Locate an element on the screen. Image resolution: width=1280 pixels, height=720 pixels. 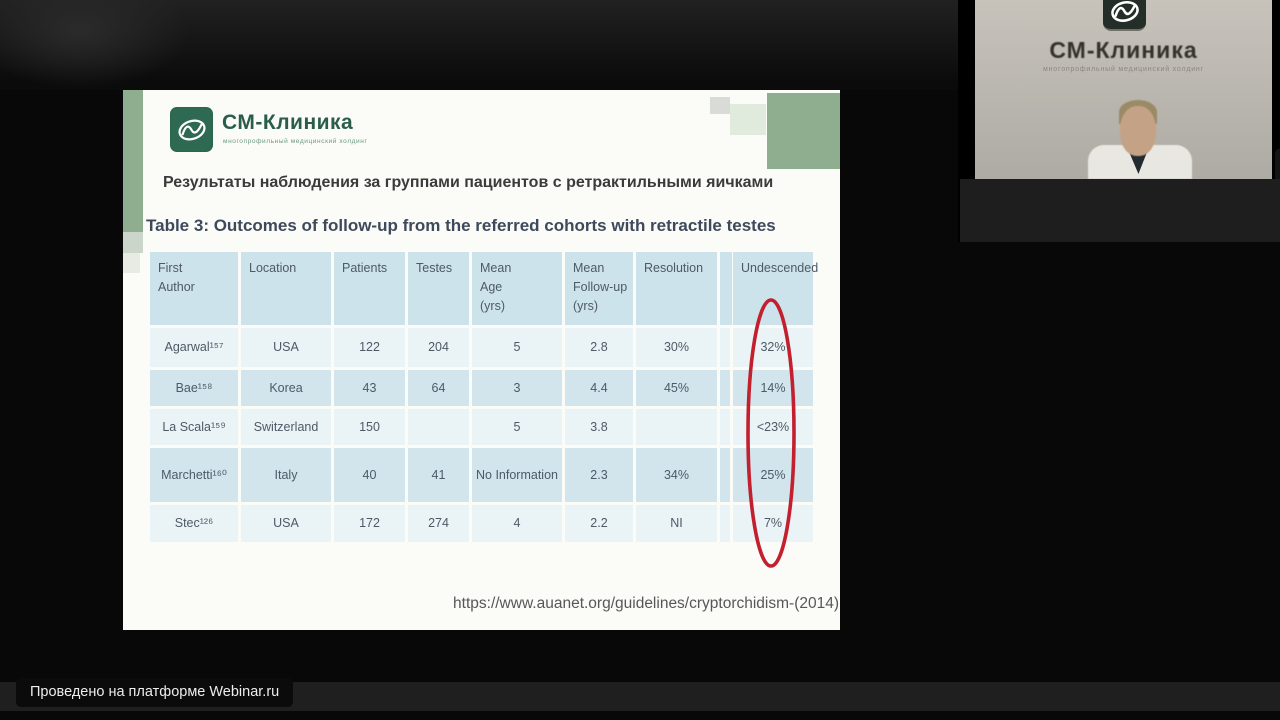
cell-mean-followup: 3.8 is located at coordinates (599, 427).